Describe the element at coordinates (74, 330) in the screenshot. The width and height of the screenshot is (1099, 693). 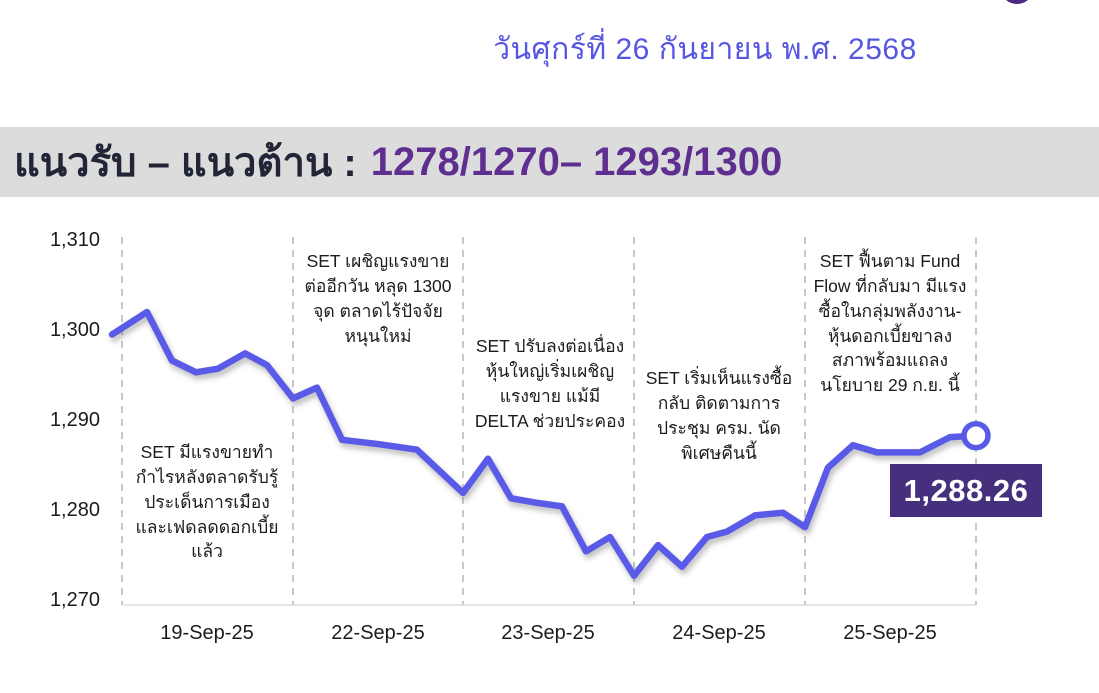
I see `y-tick-1300: 1,300` at that location.